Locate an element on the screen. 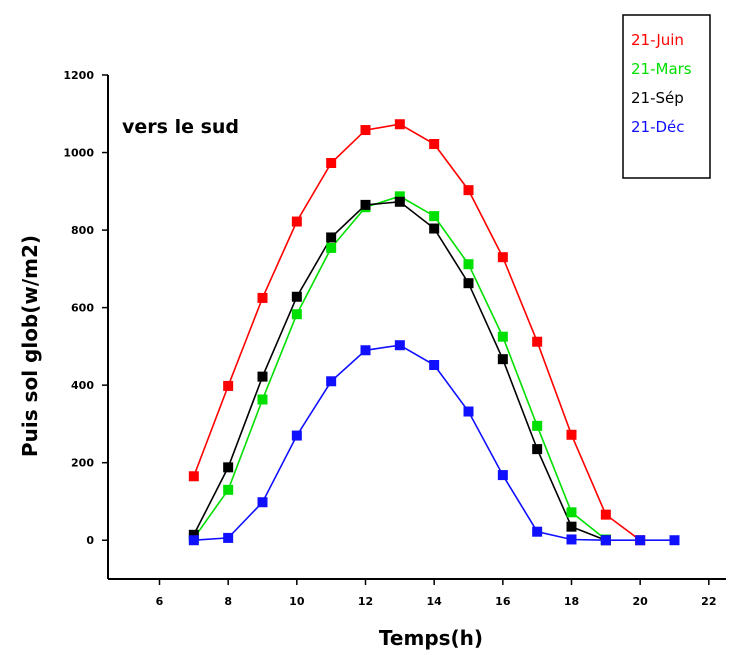 This screenshot has height=655, width=736. x-tick-label: 10 is located at coordinates (297, 601).